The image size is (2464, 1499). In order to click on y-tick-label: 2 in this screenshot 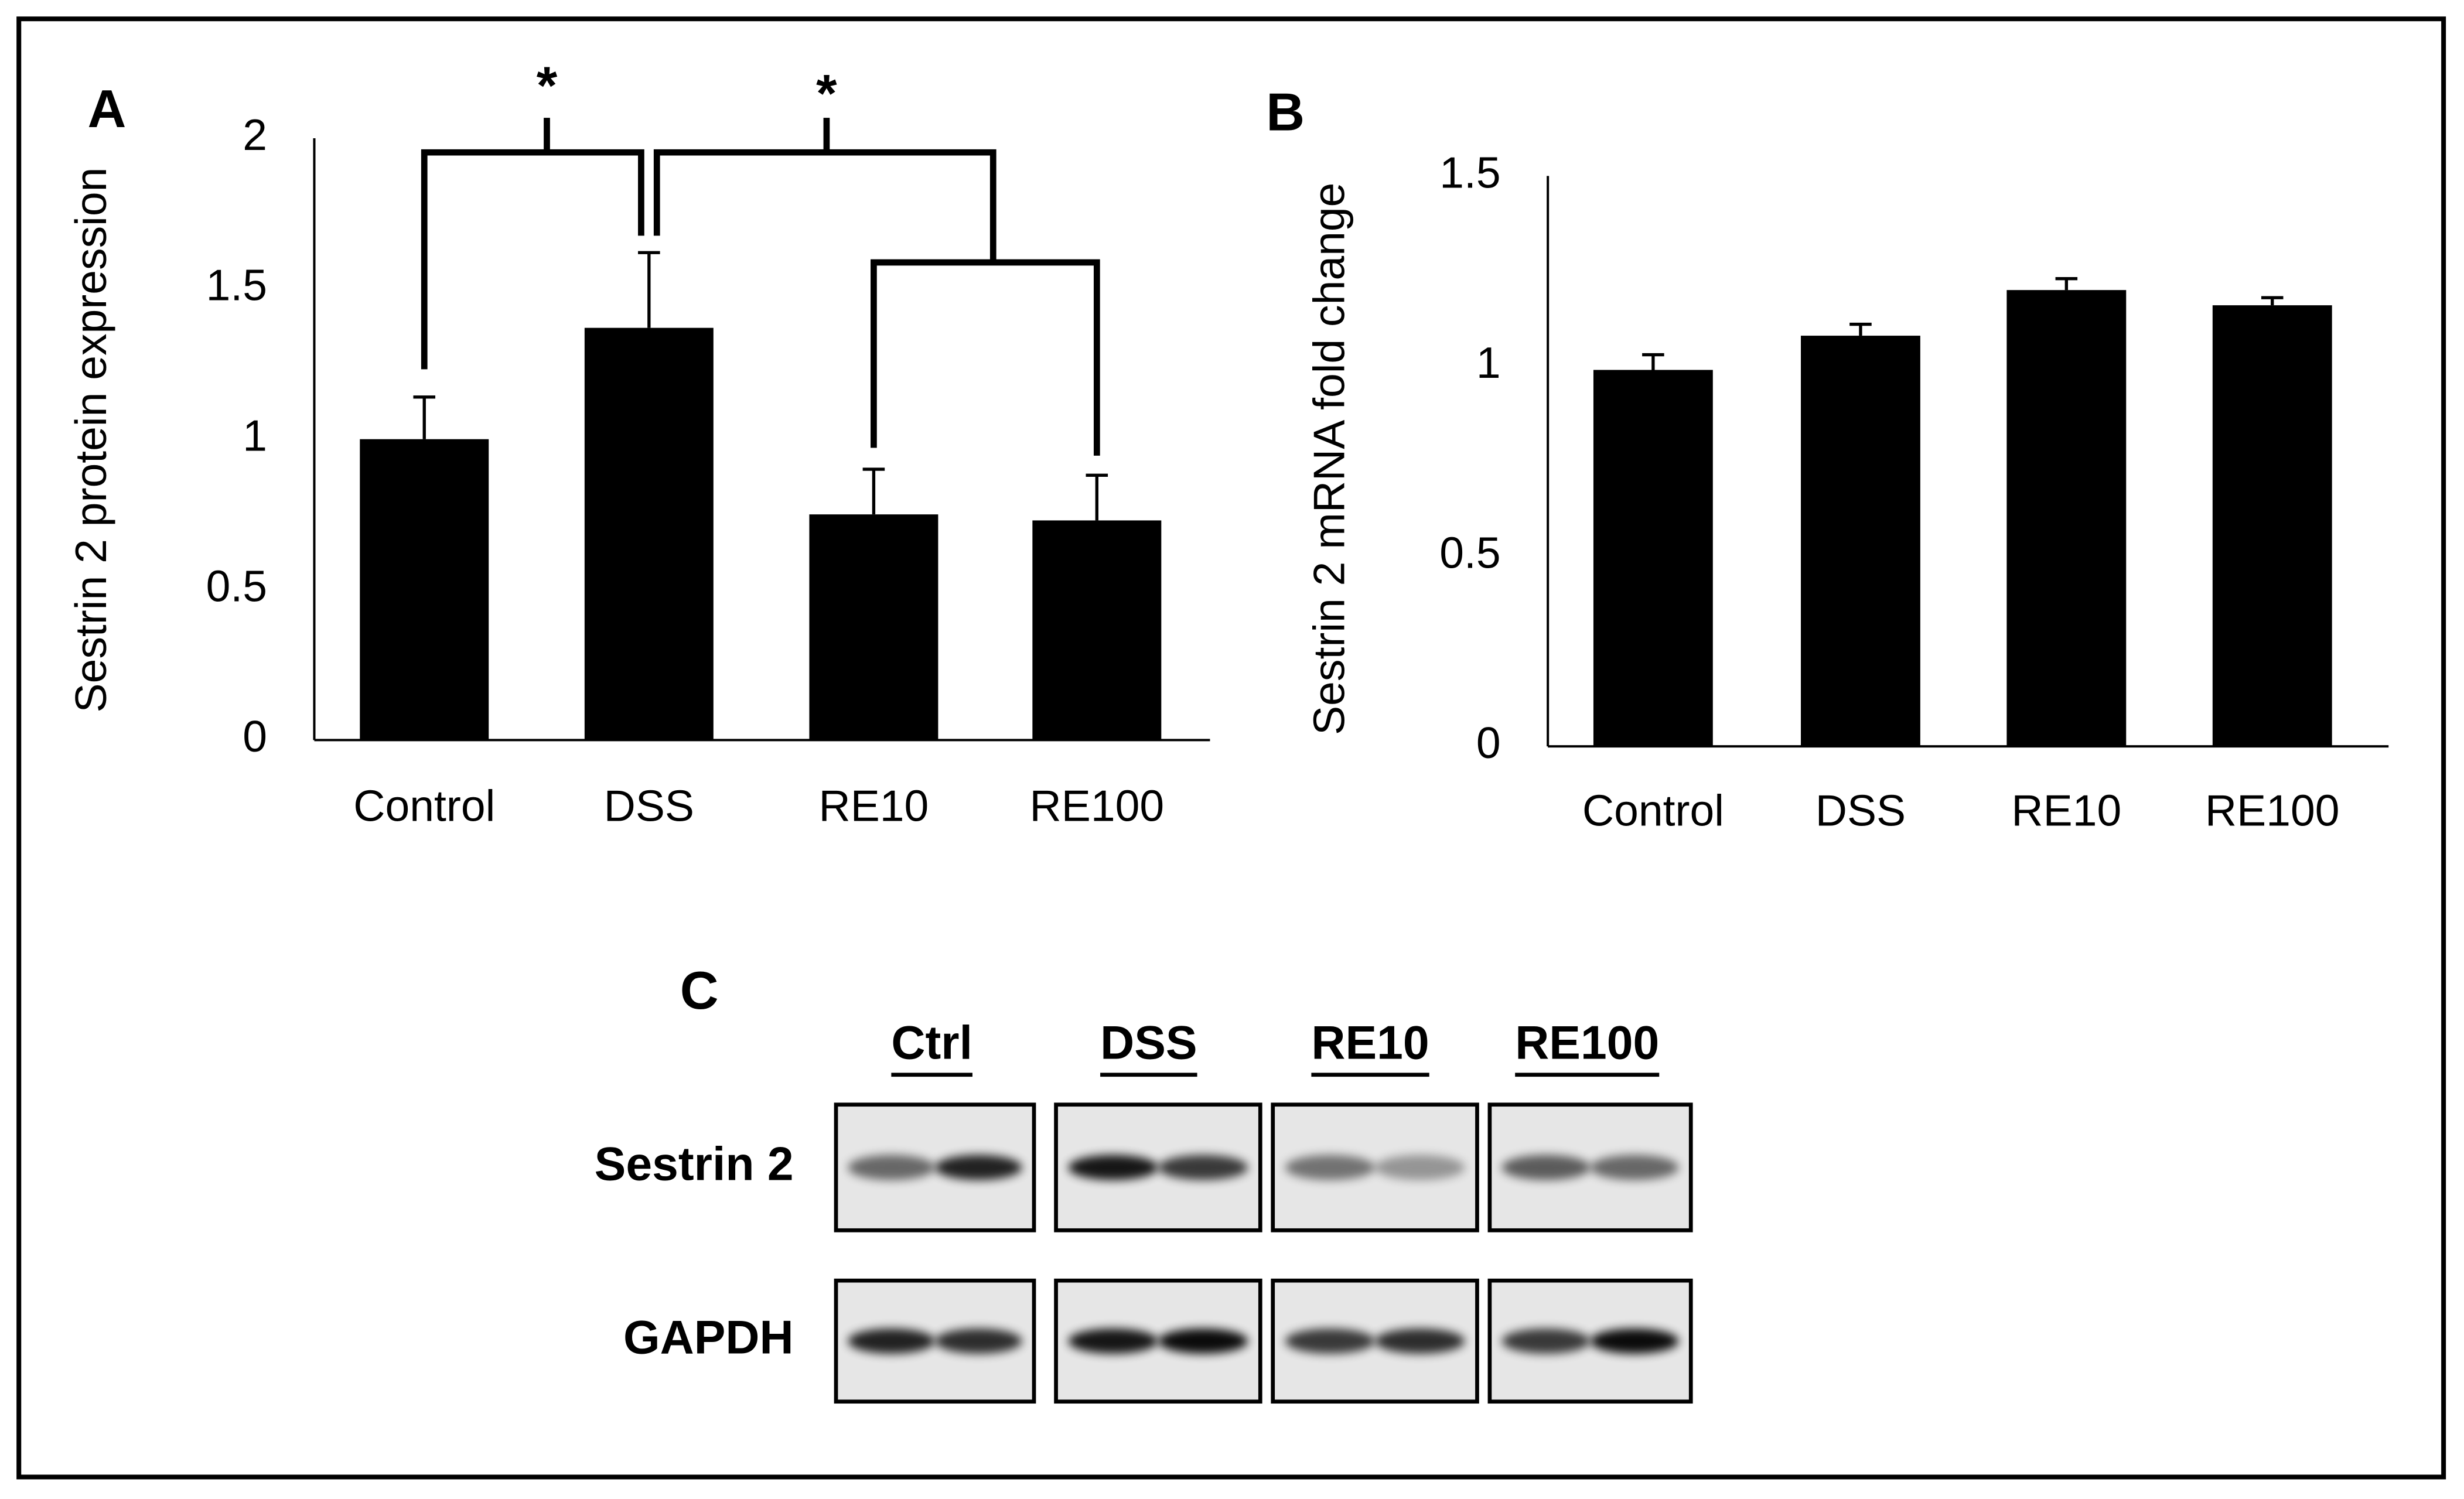, I will do `click(255, 134)`.